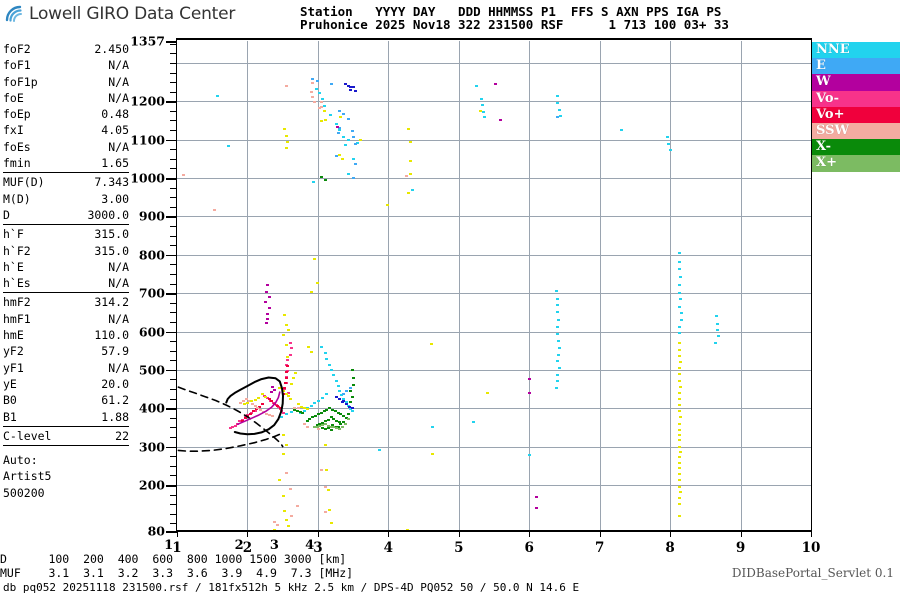 The height and width of the screenshot is (600, 900). I want to click on param-key: foEp, so click(17, 114).